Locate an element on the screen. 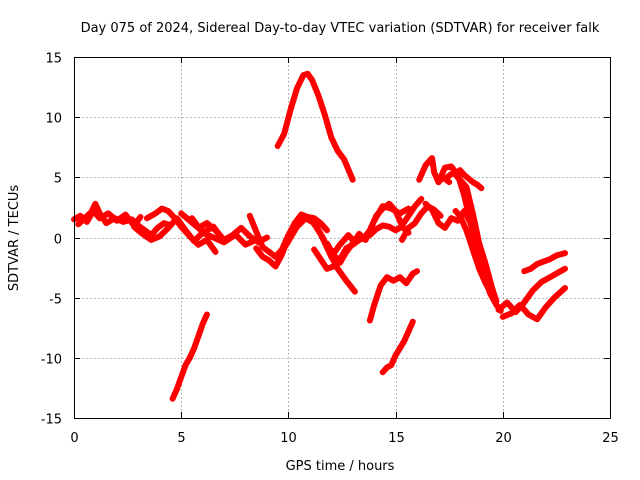 The height and width of the screenshot is (480, 640). y-tick-label: -10 is located at coordinates (51, 360).